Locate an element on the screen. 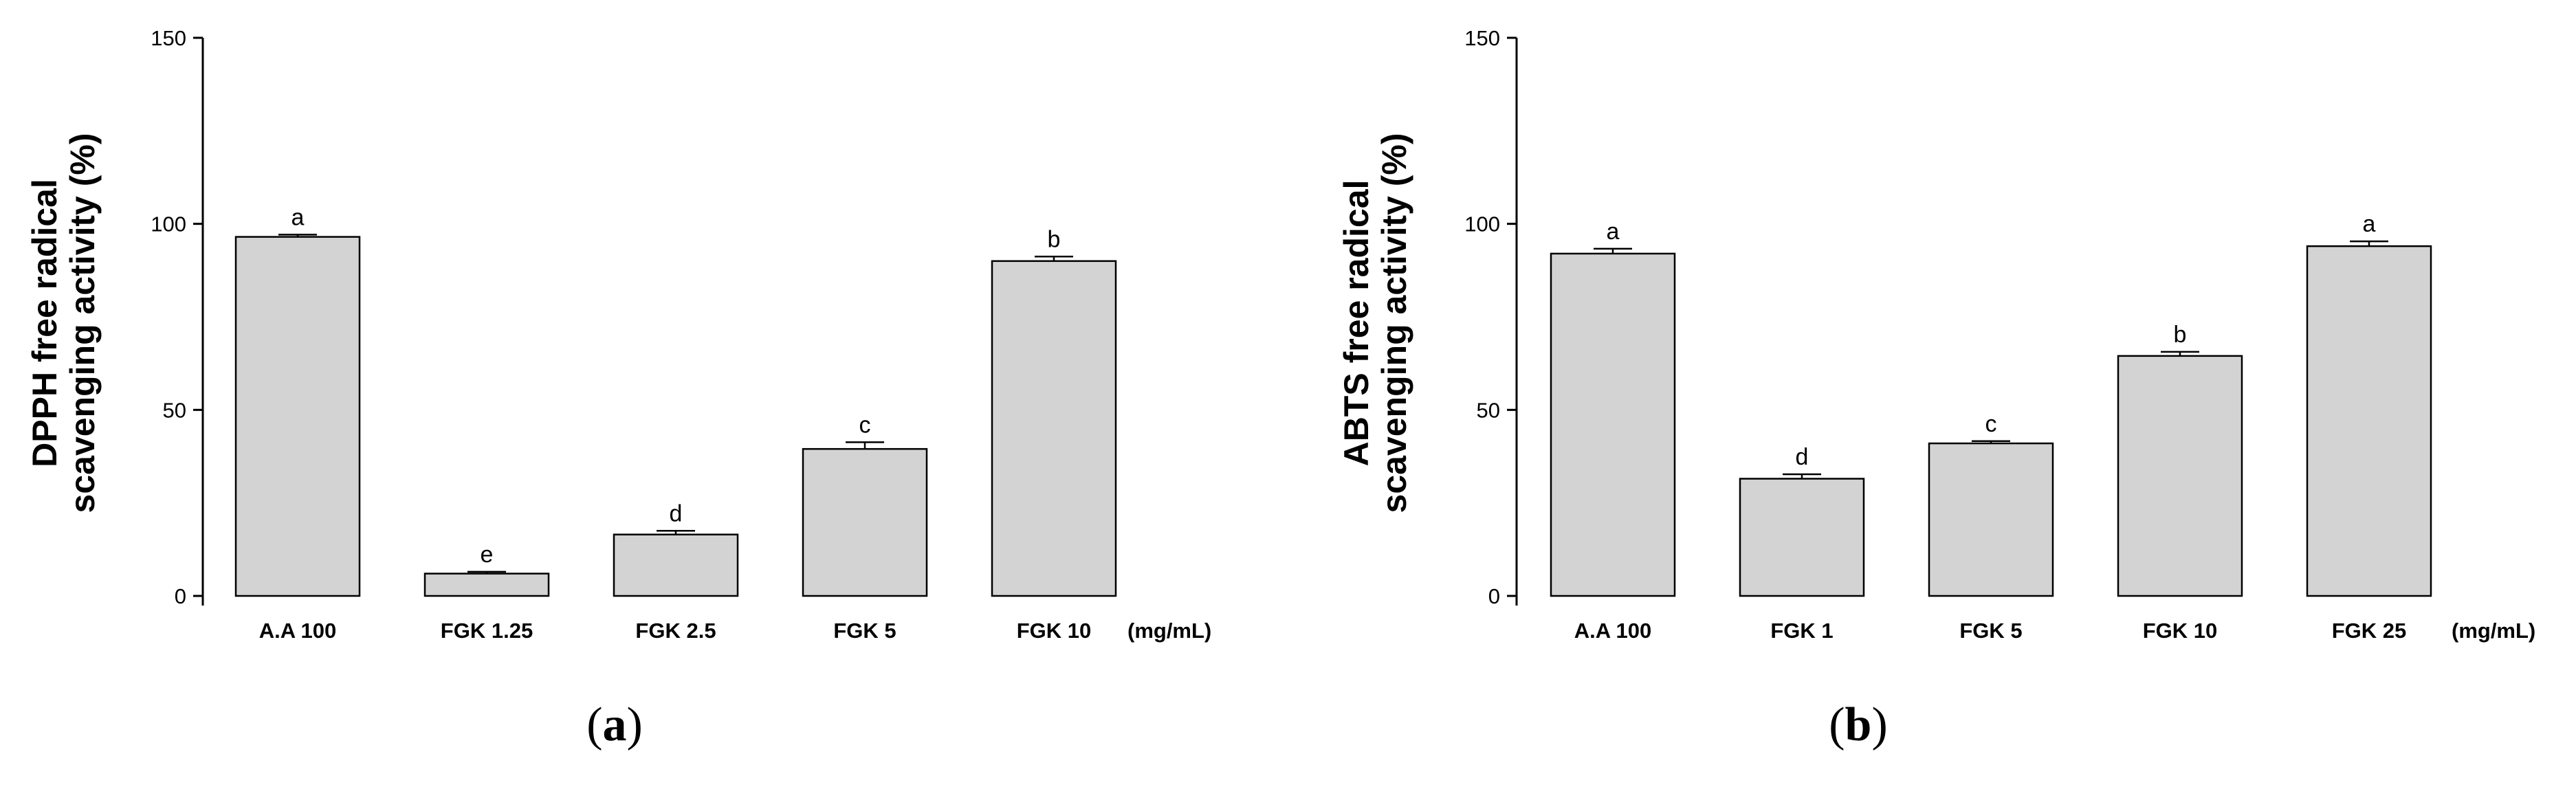 This screenshot has width=2576, height=787. panel-label: (a) is located at coordinates (614, 724).